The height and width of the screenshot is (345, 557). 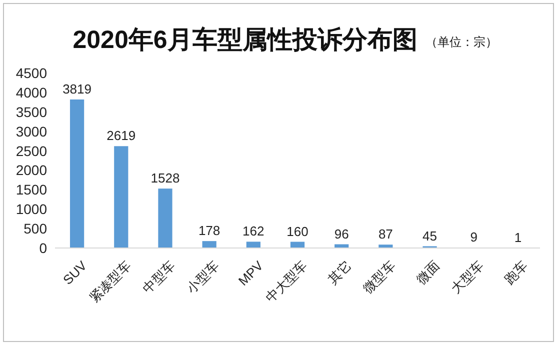 I want to click on data-label: 1, so click(x=518, y=237).